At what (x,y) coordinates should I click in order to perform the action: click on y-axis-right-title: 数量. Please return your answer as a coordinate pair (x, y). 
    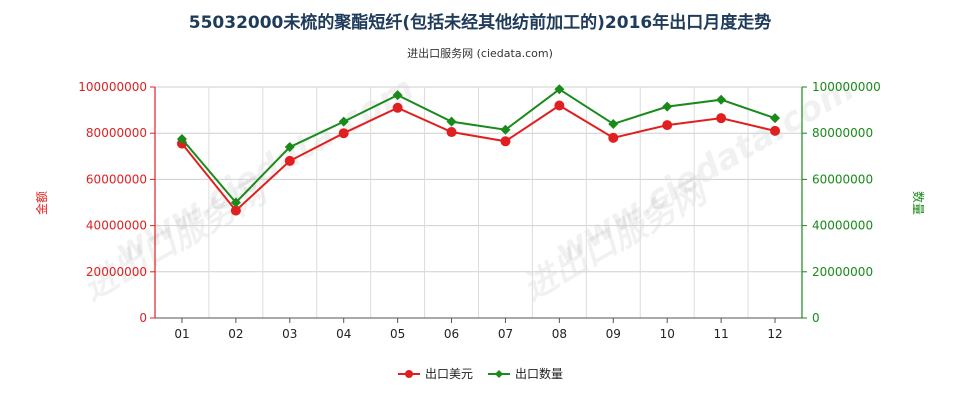
    Looking at the image, I should click on (918, 203).